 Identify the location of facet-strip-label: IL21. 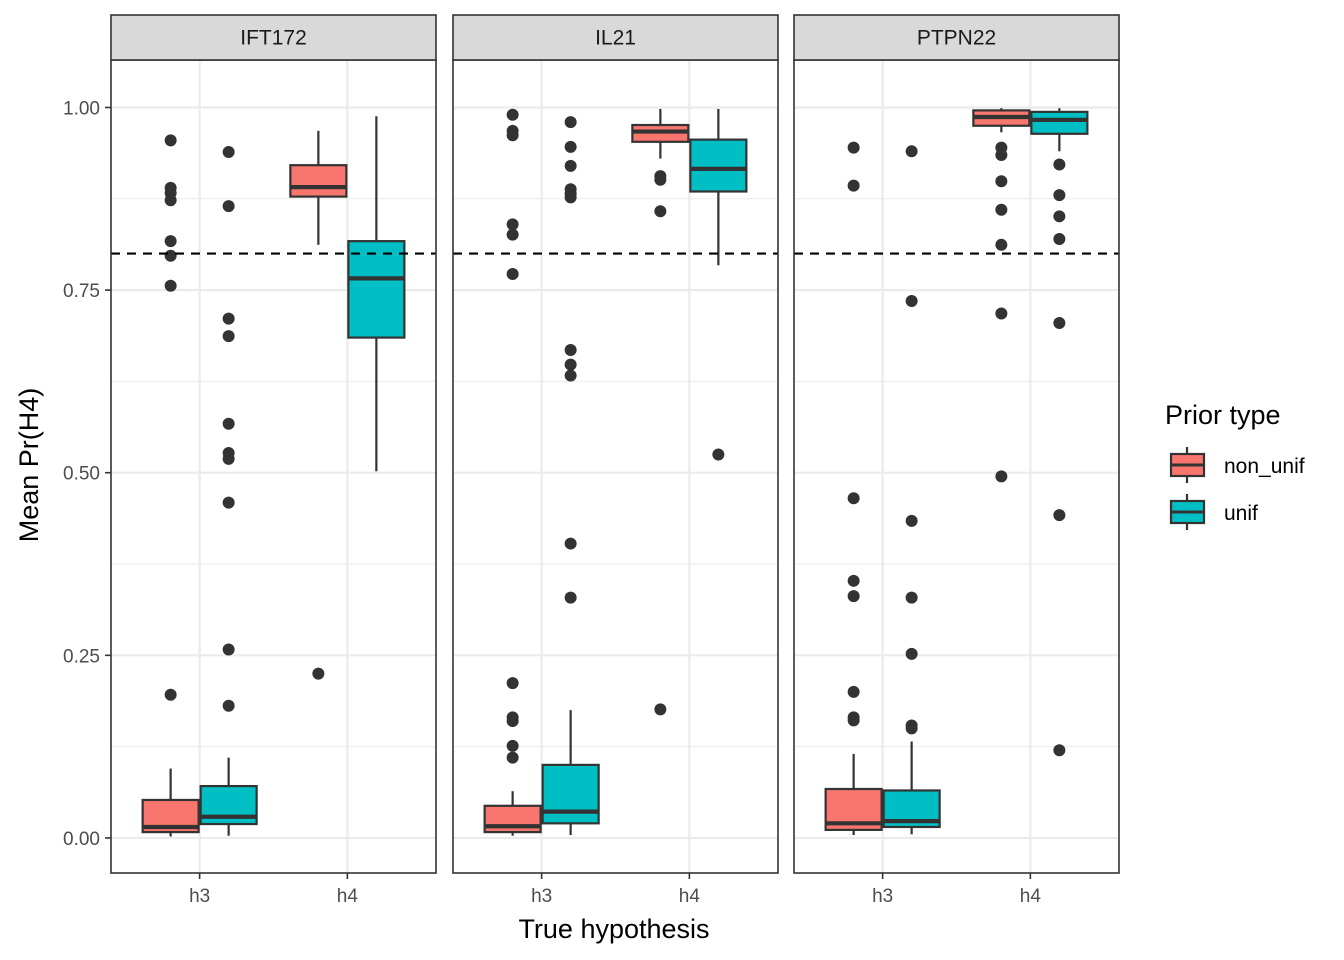
(615, 38).